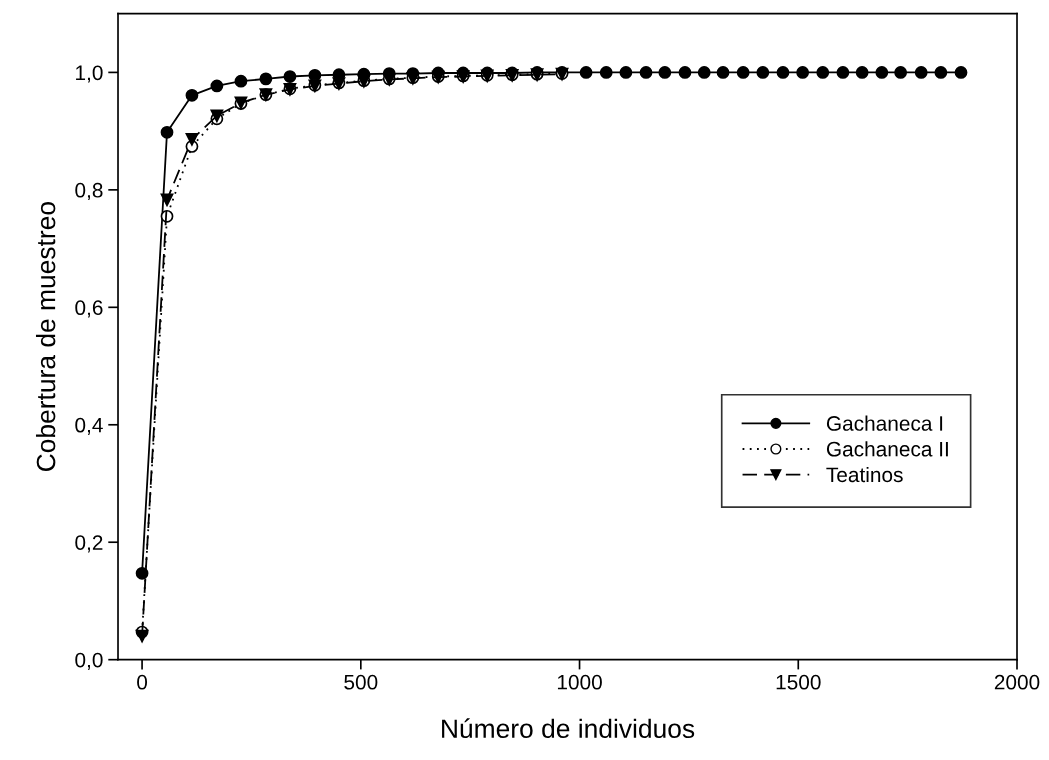 The width and height of the screenshot is (1049, 760). I want to click on legend-label: Teatinos, so click(864, 474).